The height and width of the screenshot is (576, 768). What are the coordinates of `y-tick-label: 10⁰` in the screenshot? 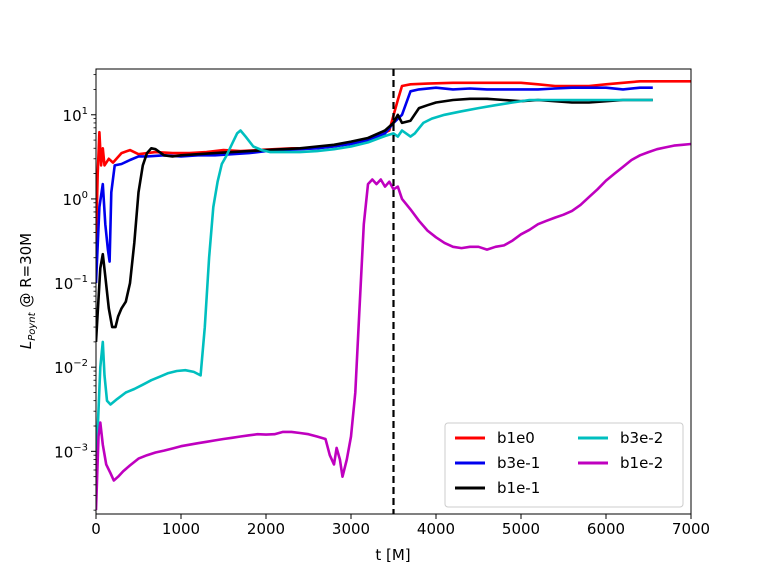 It's located at (75, 199).